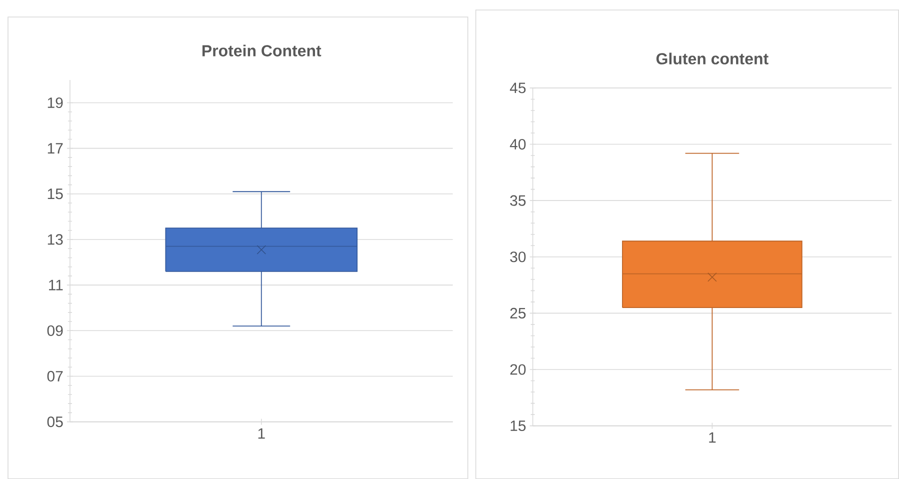 This screenshot has height=479, width=899. Describe the element at coordinates (518, 88) in the screenshot. I see `y-tick-label: 45` at that location.